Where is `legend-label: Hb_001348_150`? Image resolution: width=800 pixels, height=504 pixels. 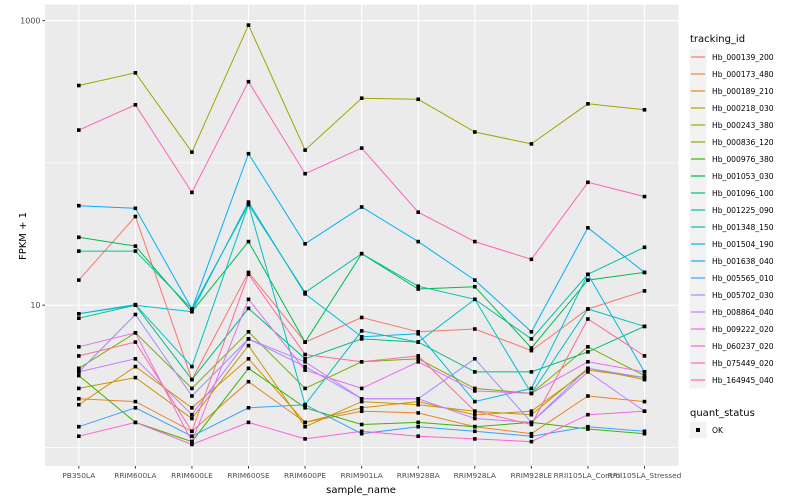
legend-label: Hb_001348_150 is located at coordinates (743, 227).